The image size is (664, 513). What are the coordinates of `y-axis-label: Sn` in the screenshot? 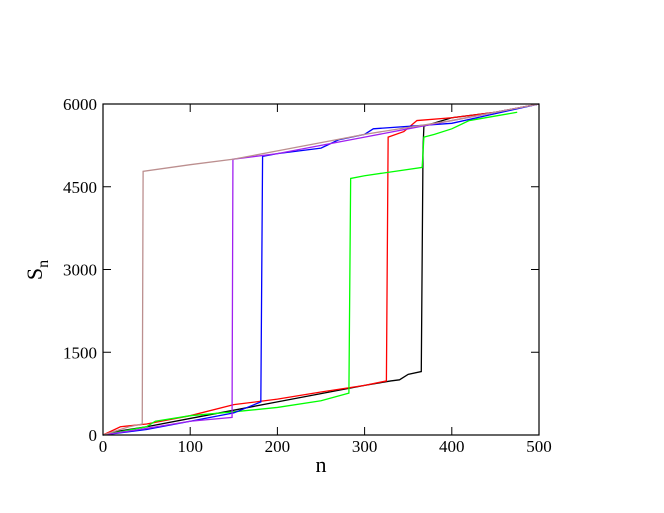 It's located at (37, 270).